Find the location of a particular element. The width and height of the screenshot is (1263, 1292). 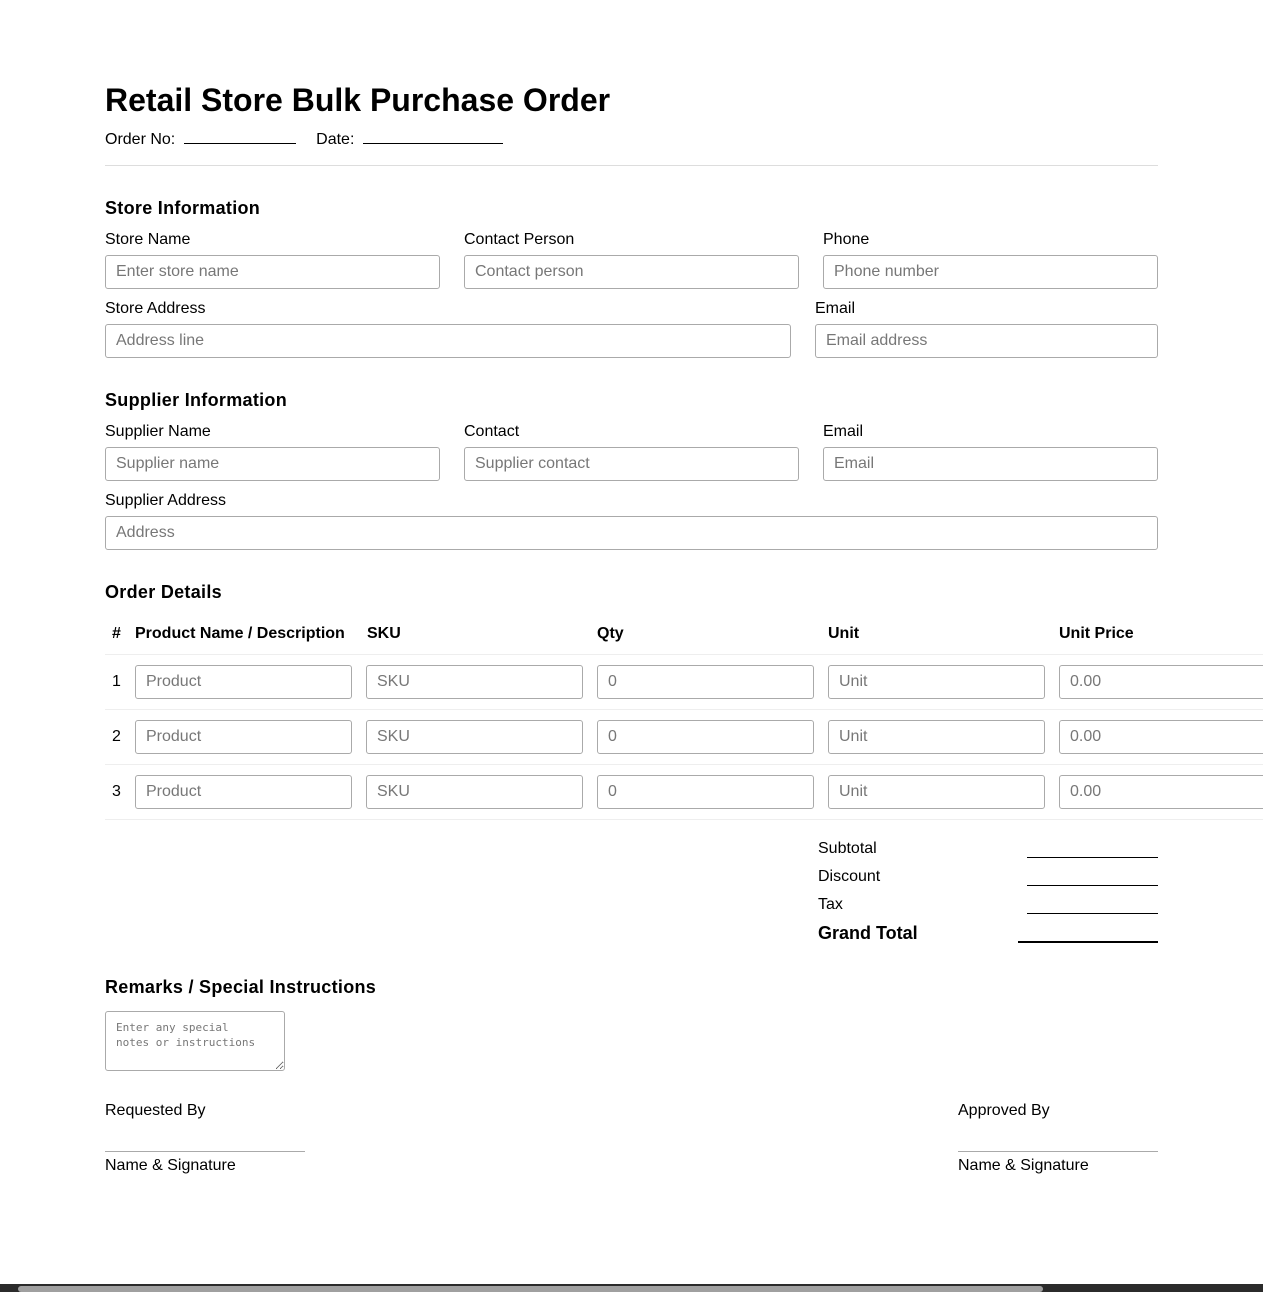

supplier-address-input is located at coordinates (631, 533).